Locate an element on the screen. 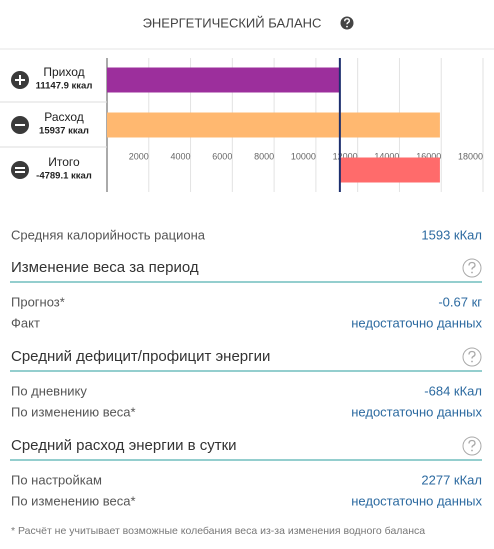 The image size is (494, 549). row-value: -684 кКал is located at coordinates (453, 390).